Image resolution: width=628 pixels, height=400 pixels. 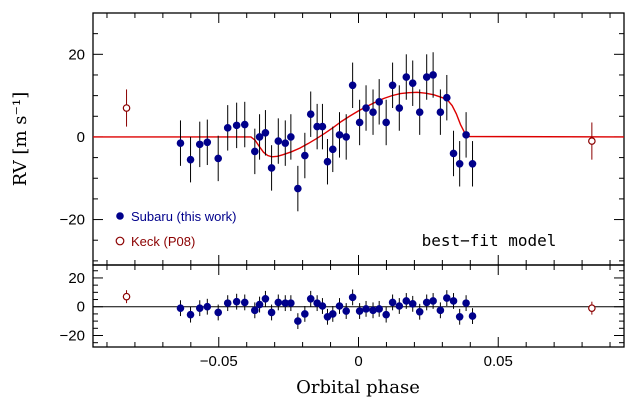 What do you see at coordinates (126, 296) in the screenshot?
I see `residual-keck-point` at bounding box center [126, 296].